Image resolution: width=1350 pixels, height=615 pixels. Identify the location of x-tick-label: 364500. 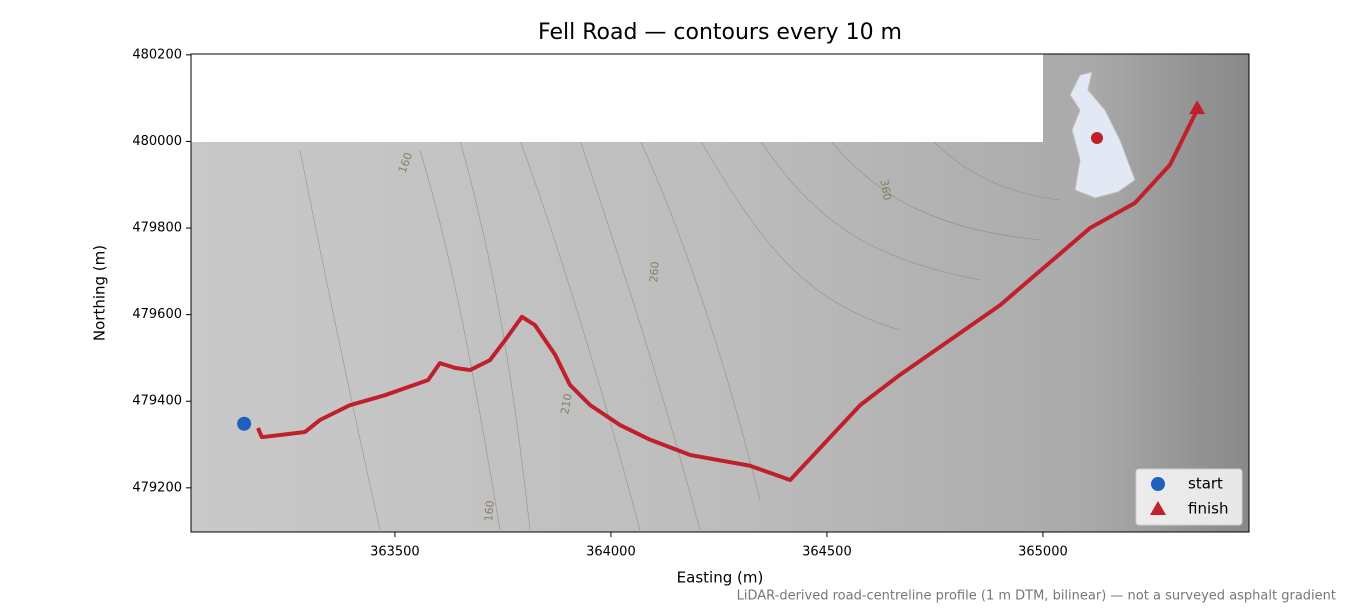
(827, 552).